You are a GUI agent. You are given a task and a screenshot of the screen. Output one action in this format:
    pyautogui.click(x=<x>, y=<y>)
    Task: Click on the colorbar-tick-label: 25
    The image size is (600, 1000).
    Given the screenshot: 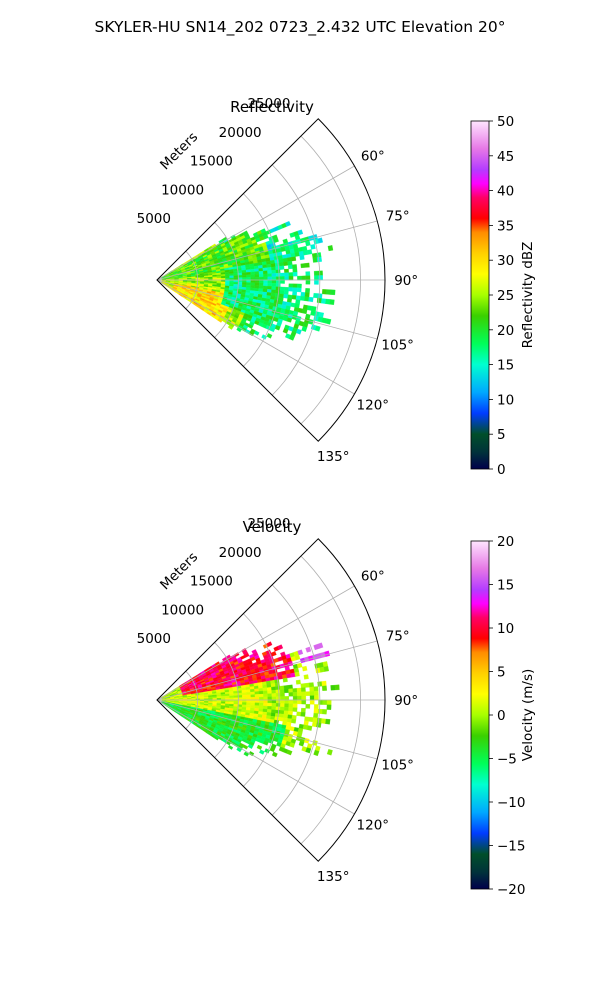 What is the action you would take?
    pyautogui.click(x=505, y=296)
    